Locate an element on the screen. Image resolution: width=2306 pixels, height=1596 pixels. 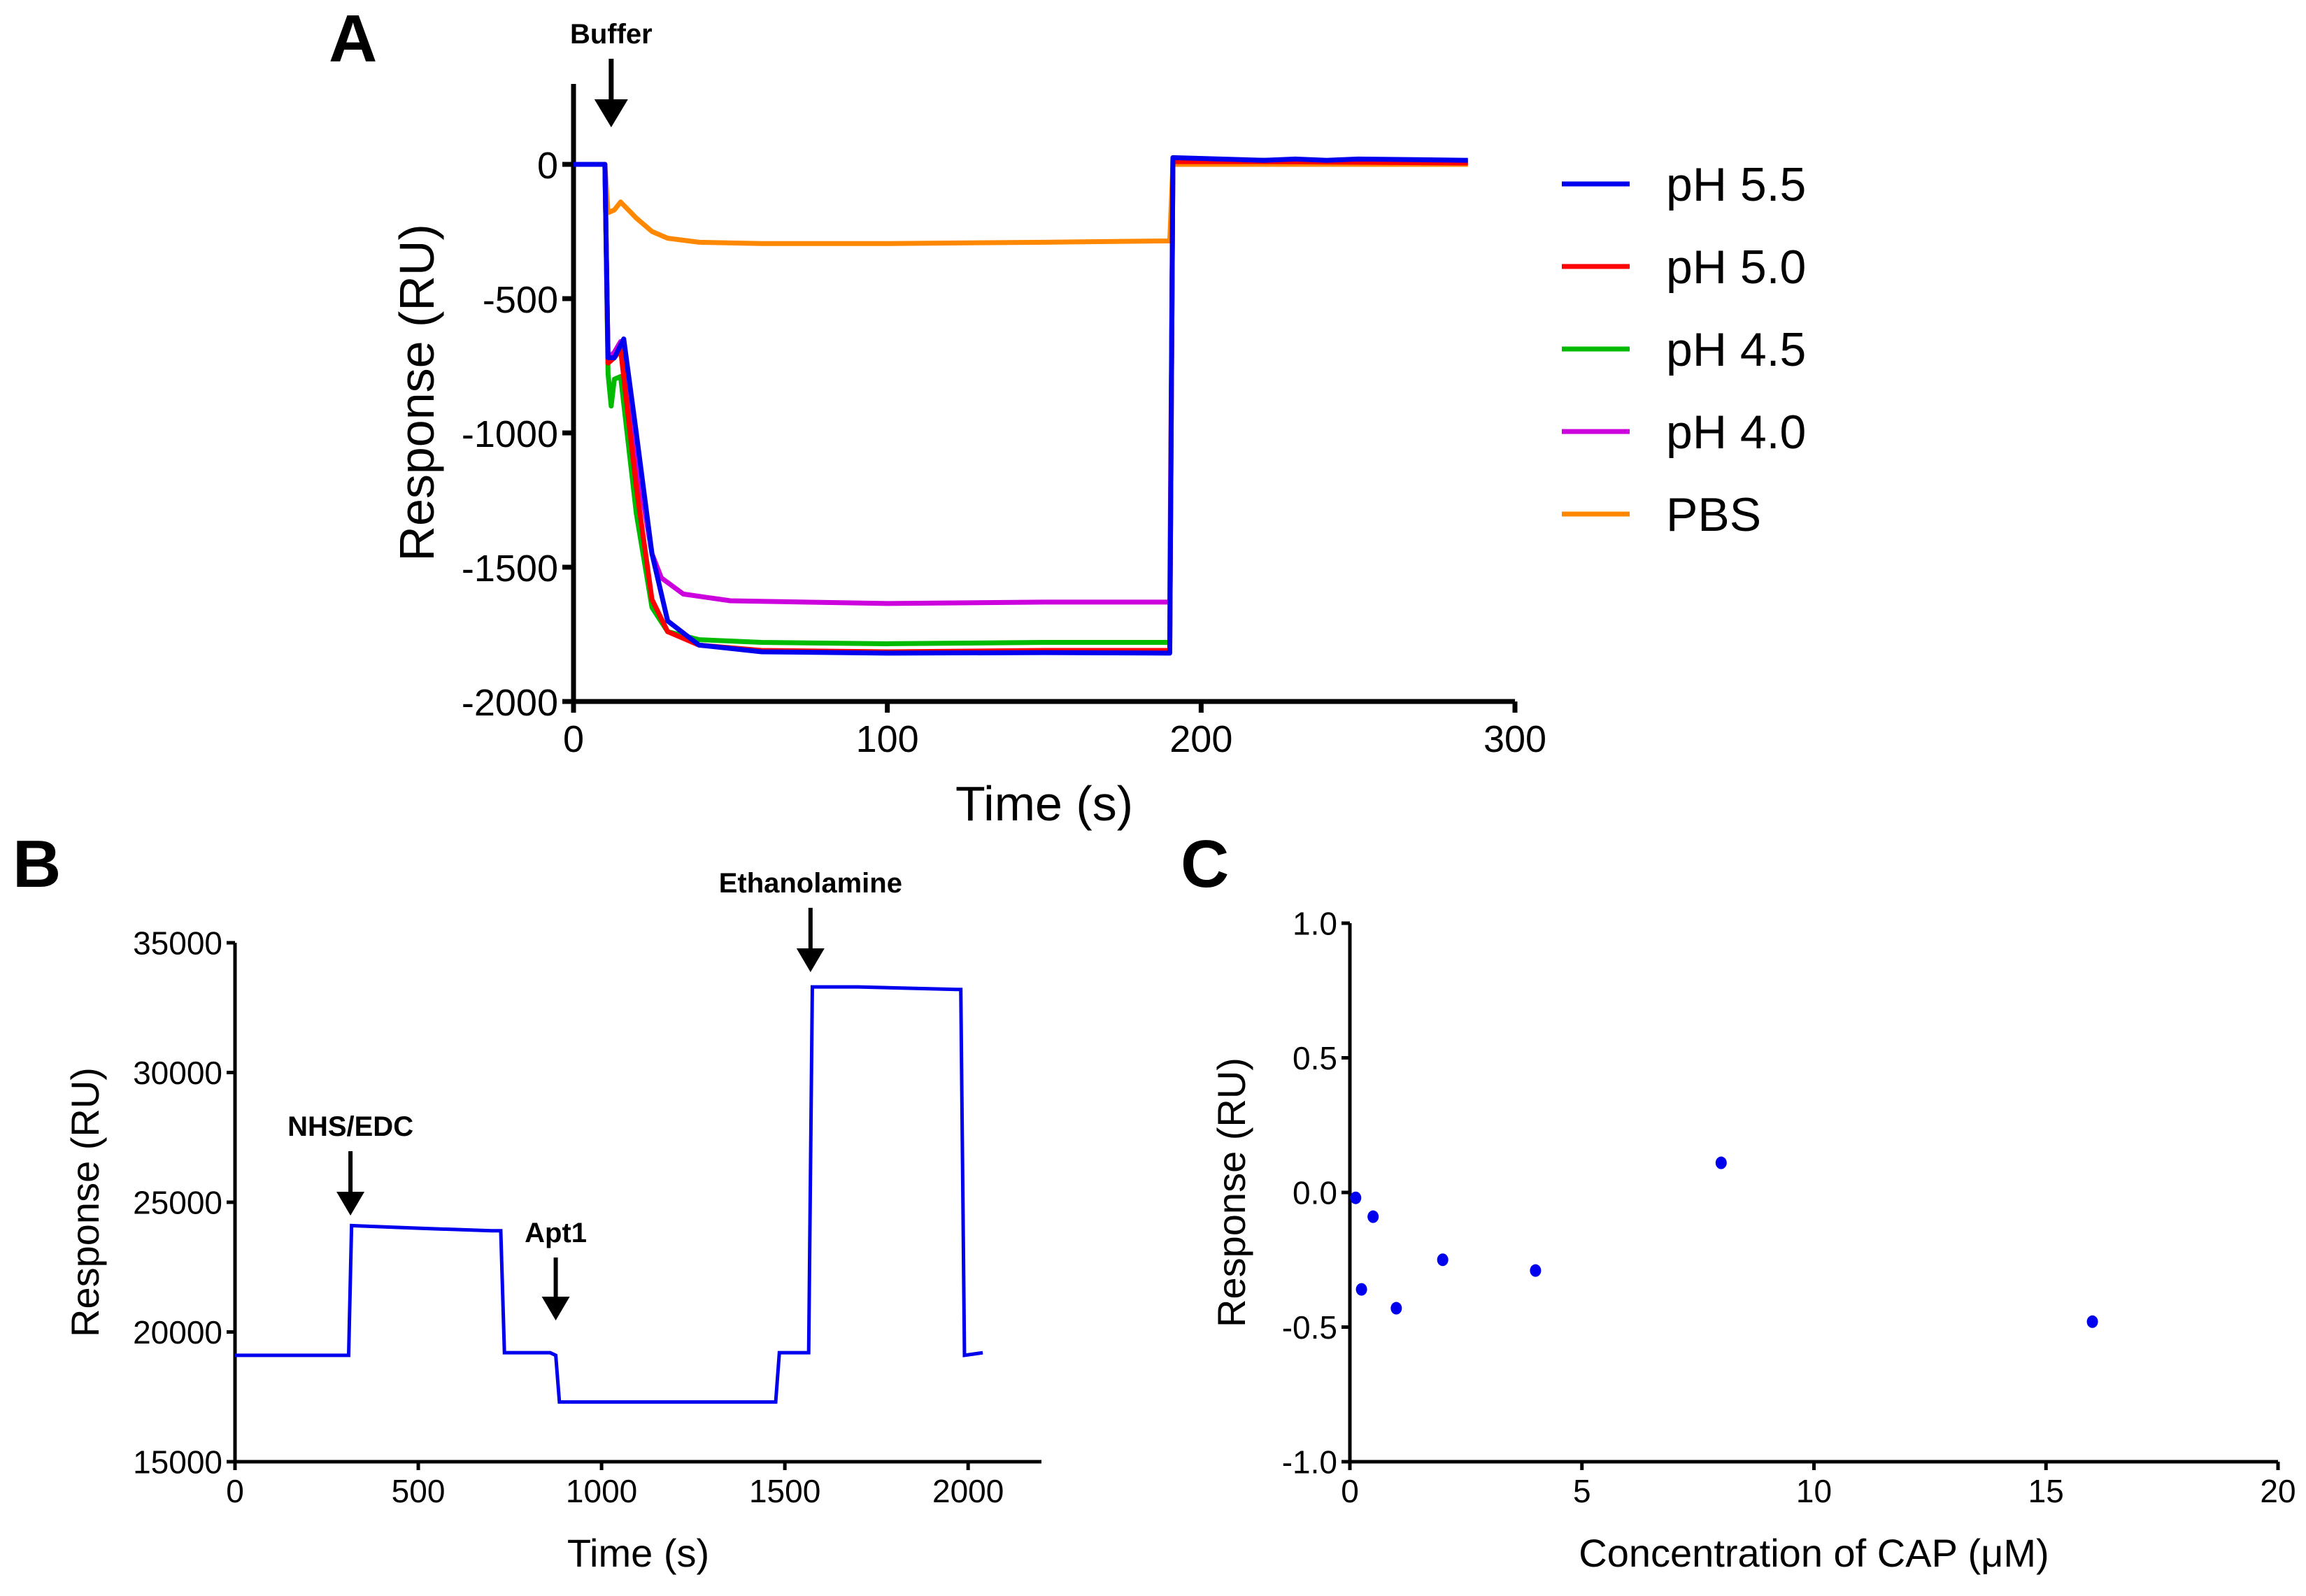
panel-label-a: A is located at coordinates (353, 38).